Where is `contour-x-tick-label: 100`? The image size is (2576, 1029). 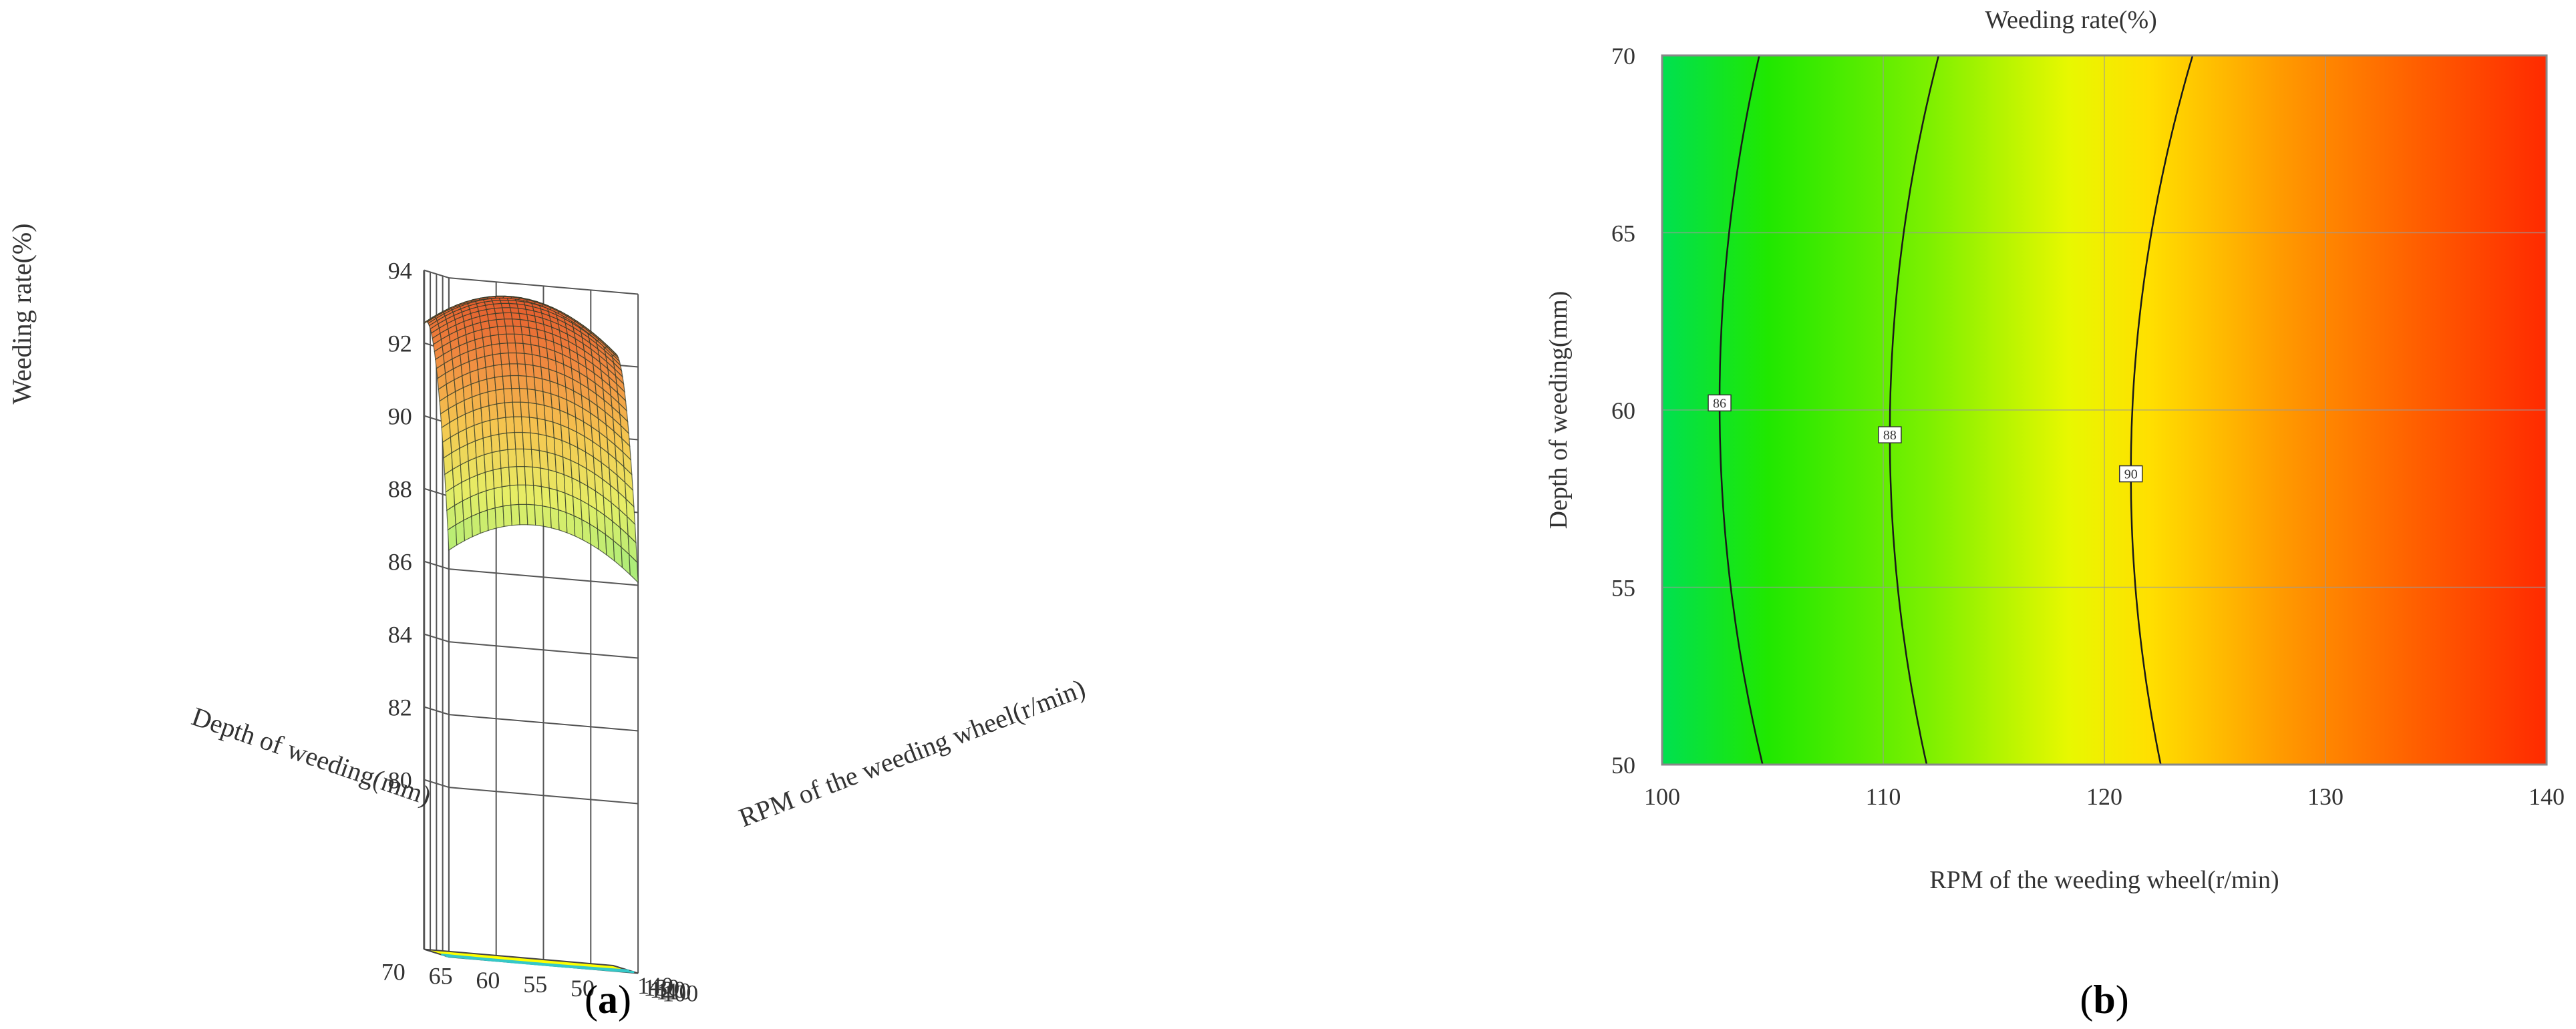 contour-x-tick-label: 100 is located at coordinates (1662, 796).